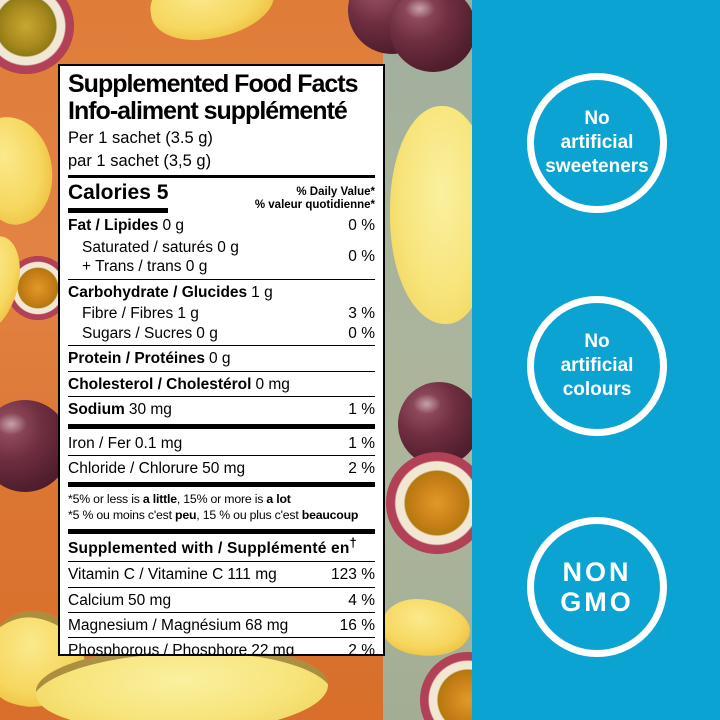  I want to click on nutrient-row-sugars: Sugars / Sucres 0 g 0 %, so click(228, 334).